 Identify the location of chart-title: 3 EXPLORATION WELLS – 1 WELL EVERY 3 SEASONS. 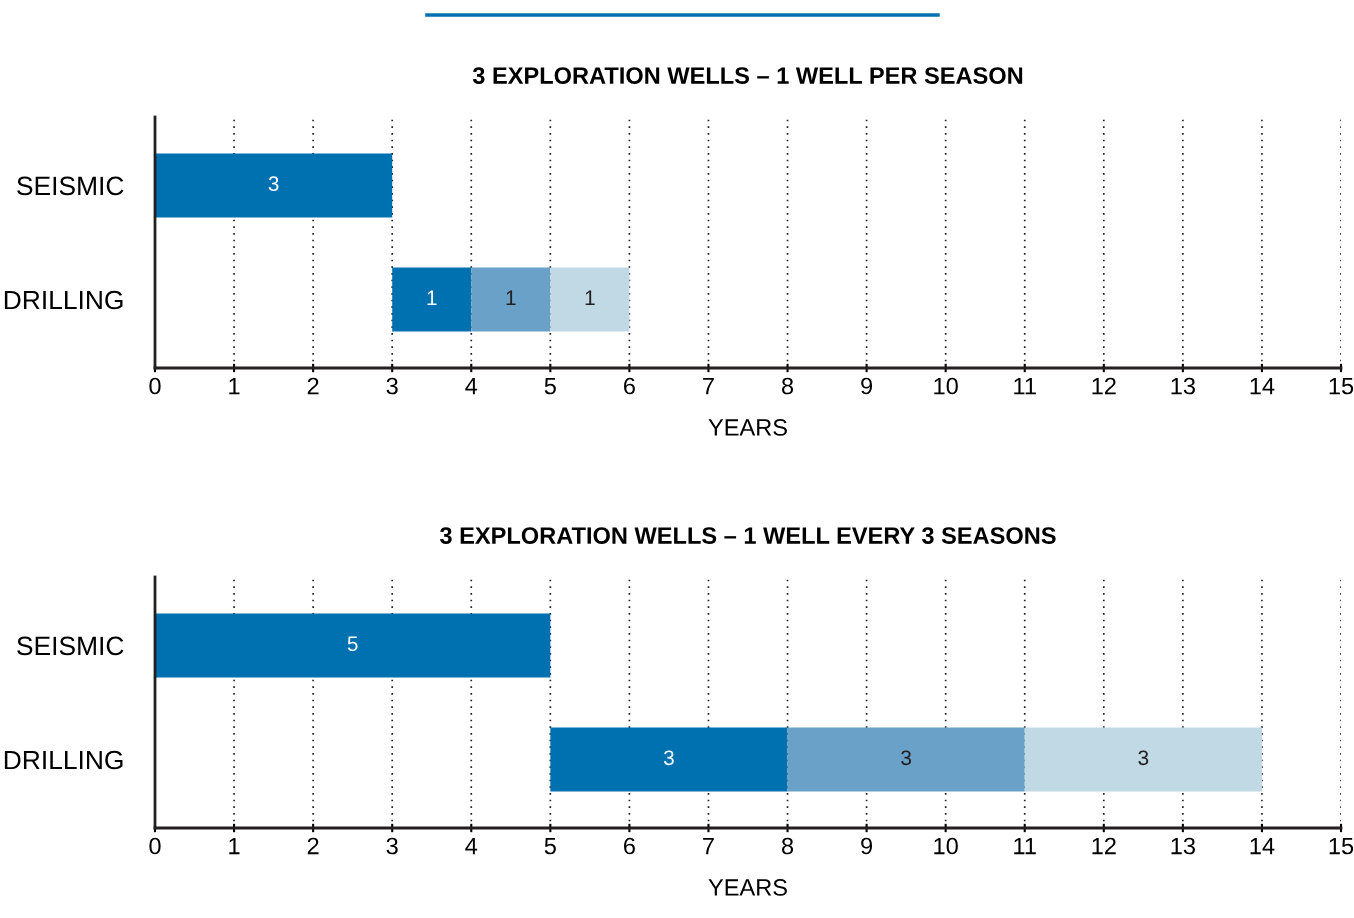
(747, 535).